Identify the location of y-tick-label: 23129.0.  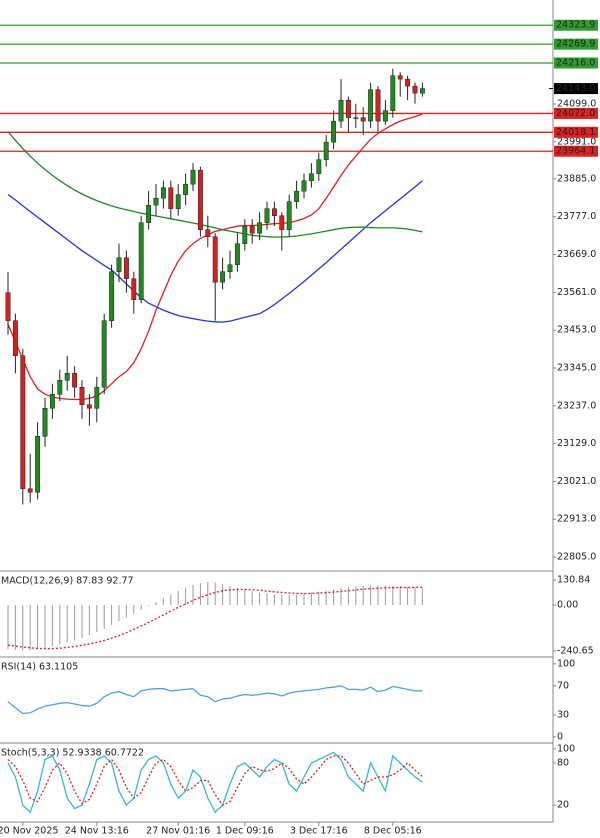
(576, 443).